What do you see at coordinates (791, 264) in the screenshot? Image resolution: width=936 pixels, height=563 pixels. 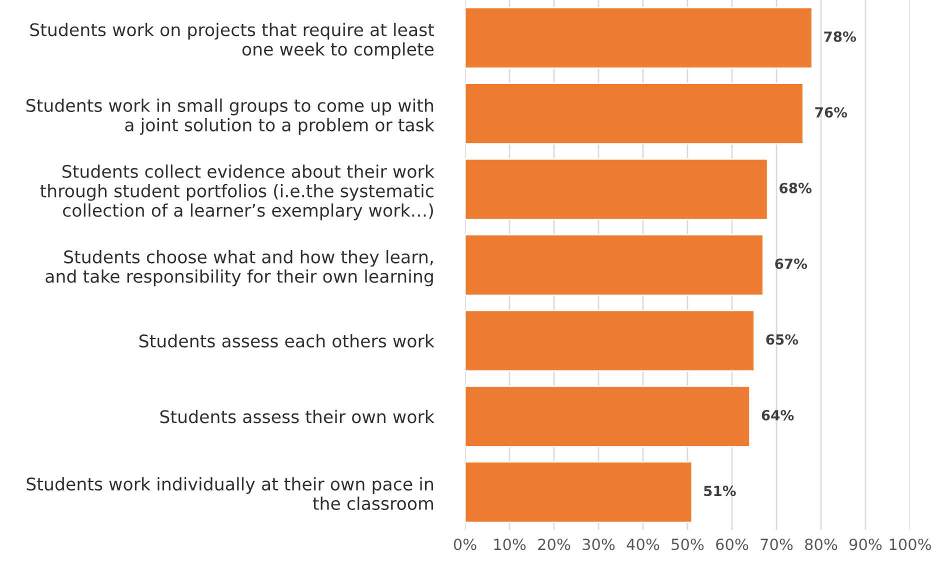 I see `data-label: 67%` at bounding box center [791, 264].